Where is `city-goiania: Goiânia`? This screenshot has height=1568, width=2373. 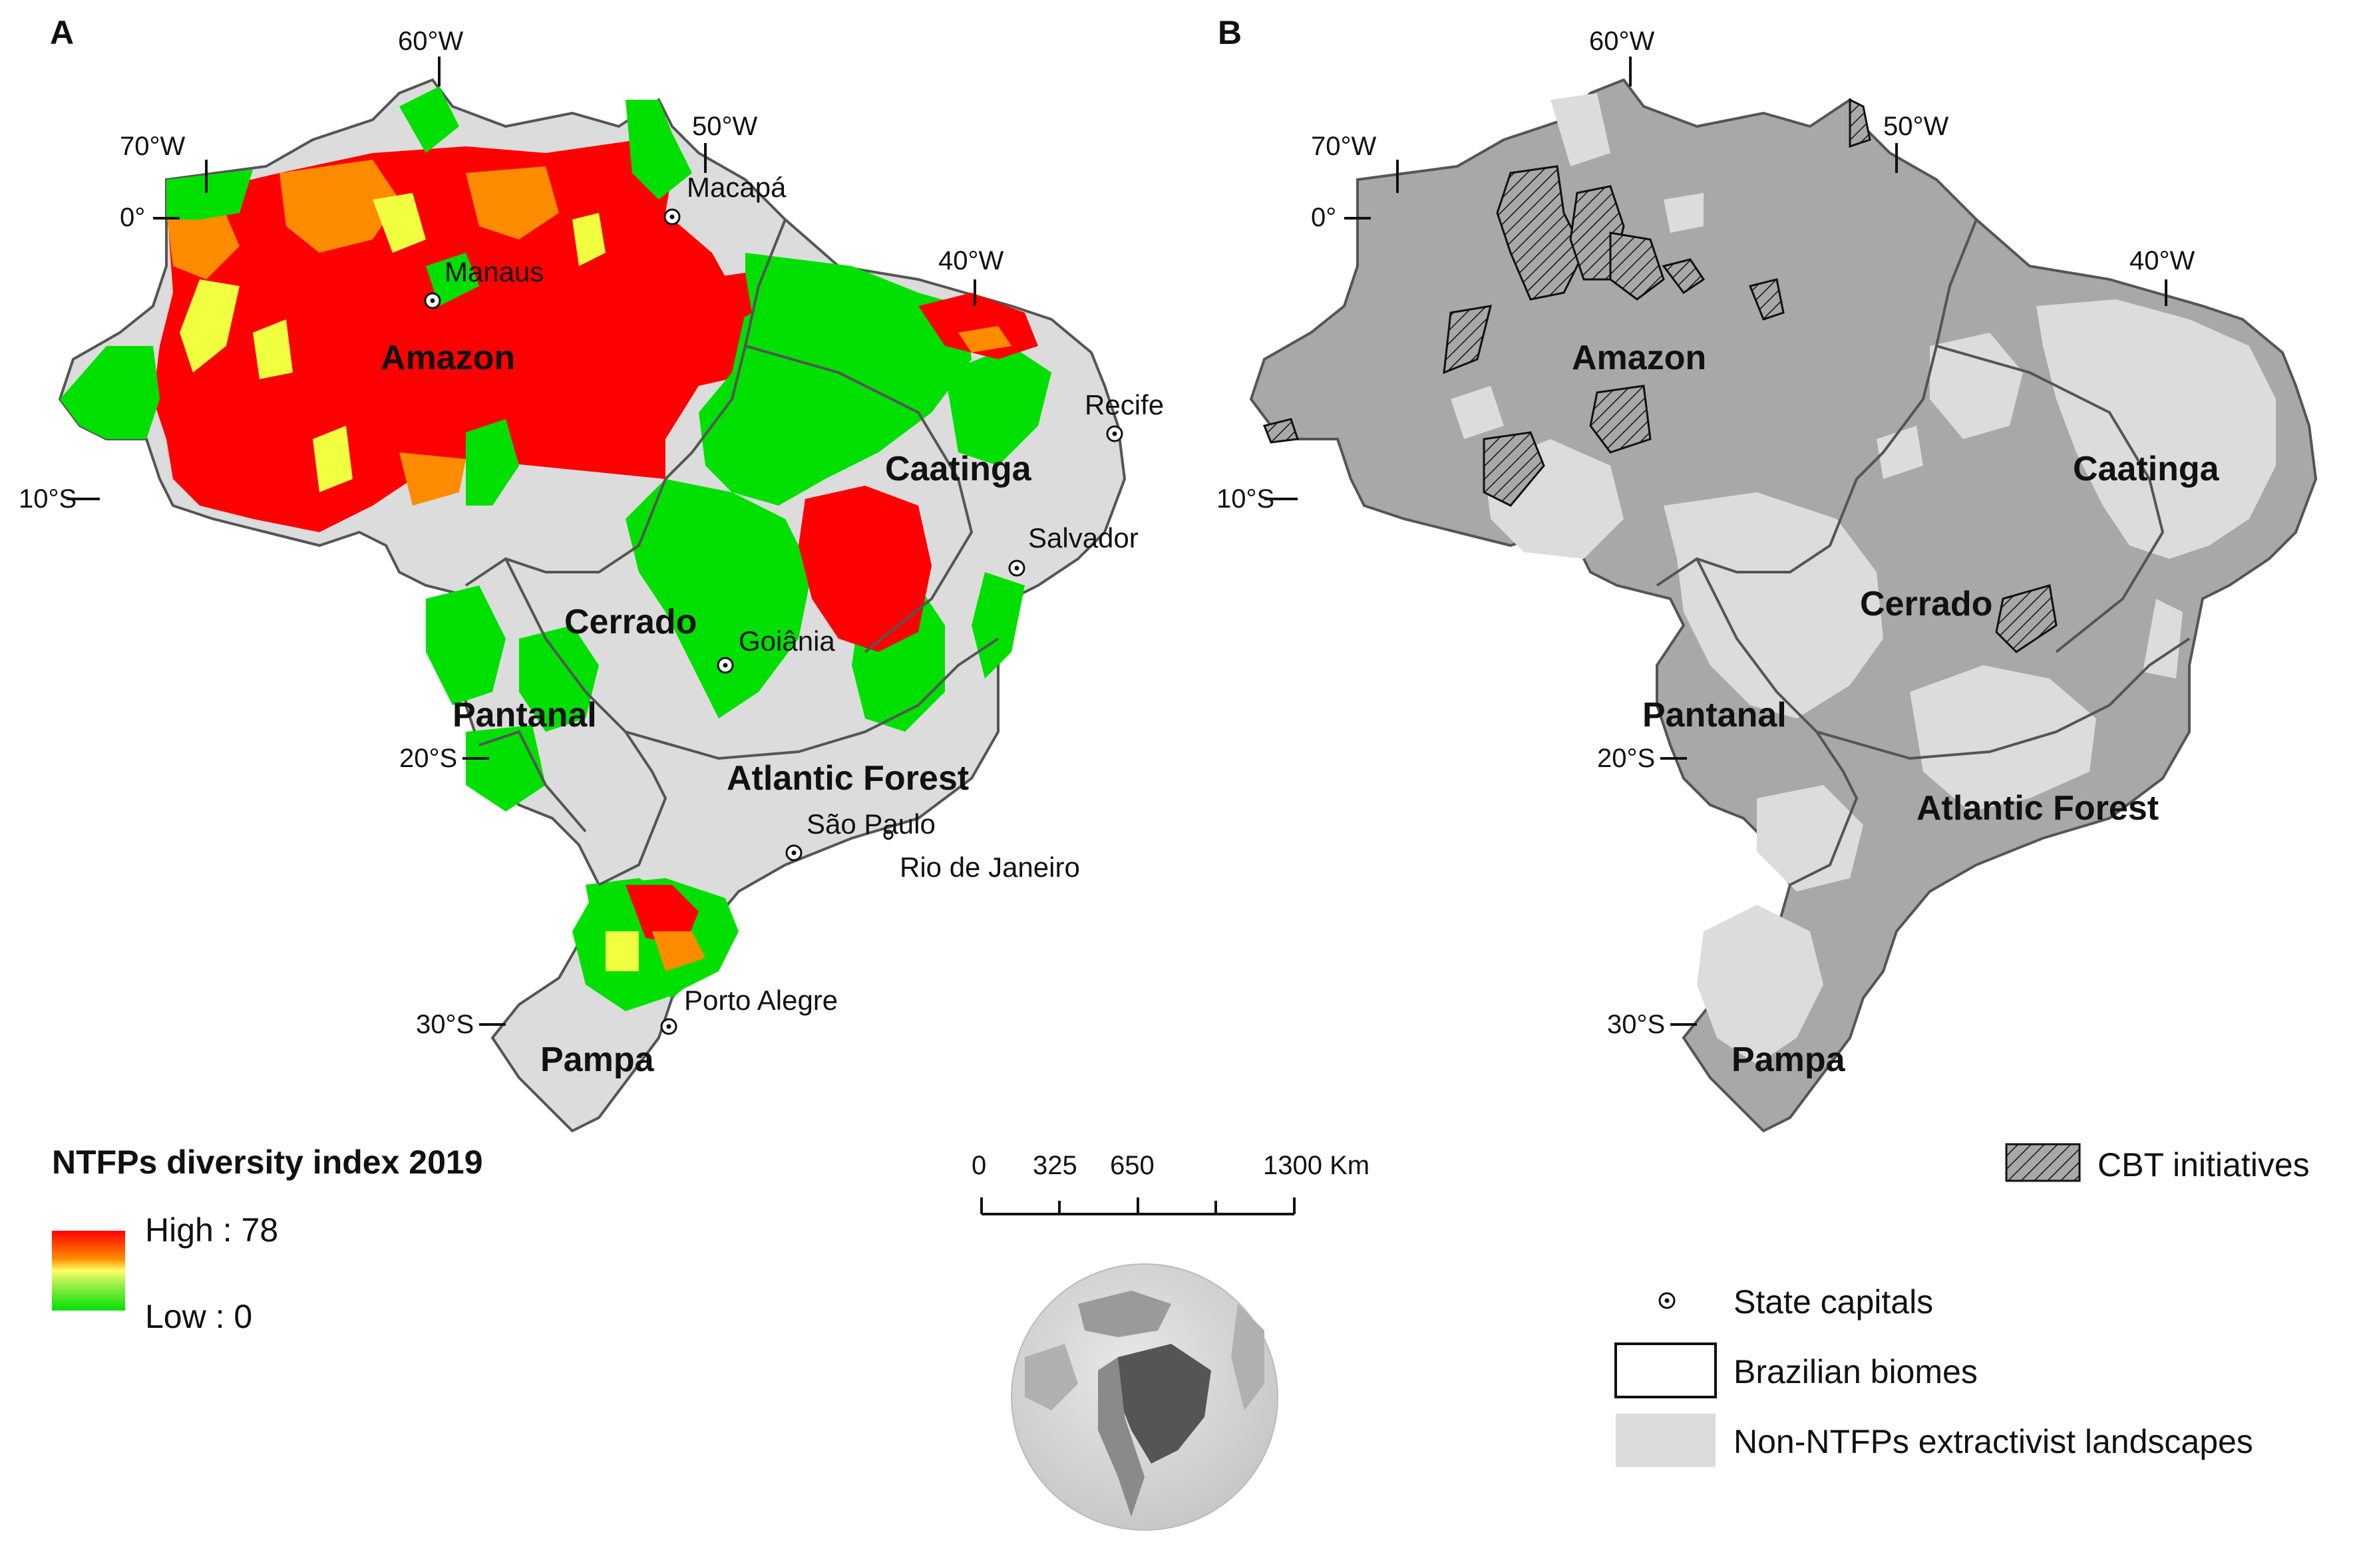
city-goiania: Goiânia is located at coordinates (787, 641).